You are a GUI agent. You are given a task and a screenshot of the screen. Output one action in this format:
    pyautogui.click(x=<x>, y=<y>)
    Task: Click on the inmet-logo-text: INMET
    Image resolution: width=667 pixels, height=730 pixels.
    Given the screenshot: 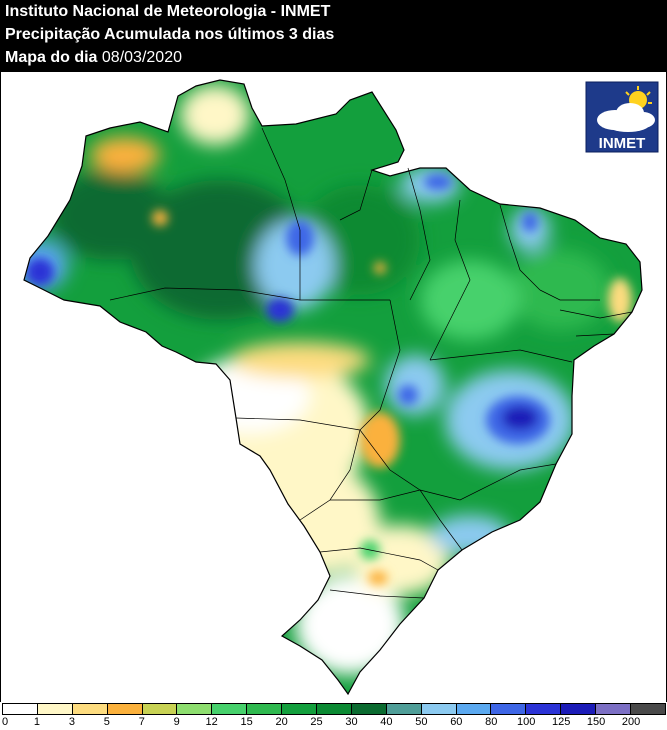 What is the action you would take?
    pyautogui.click(x=622, y=143)
    